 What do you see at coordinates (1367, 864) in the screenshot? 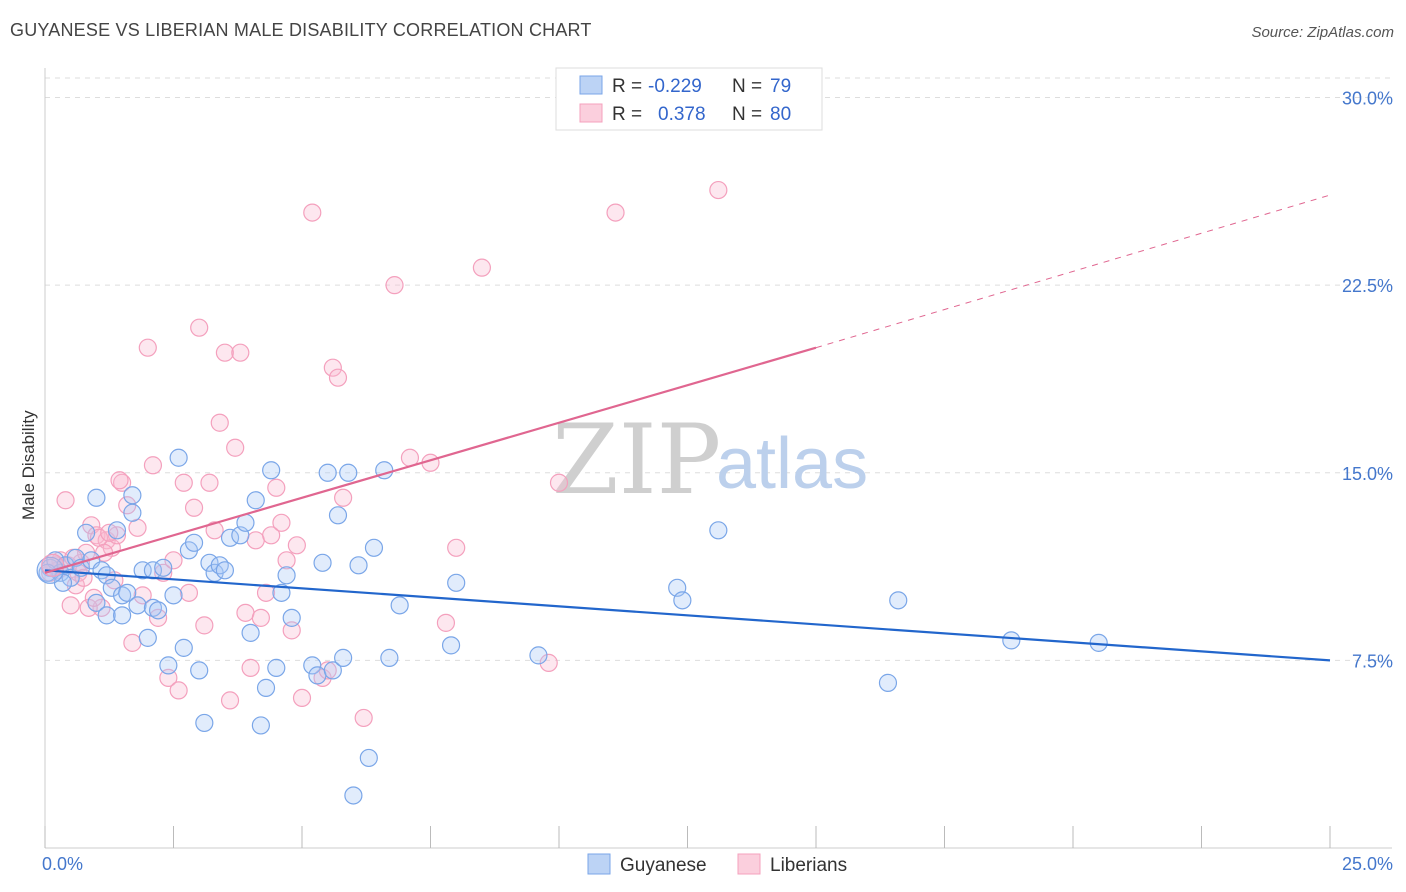
I see `x-tick-label-max: 25.0%` at bounding box center [1367, 864].